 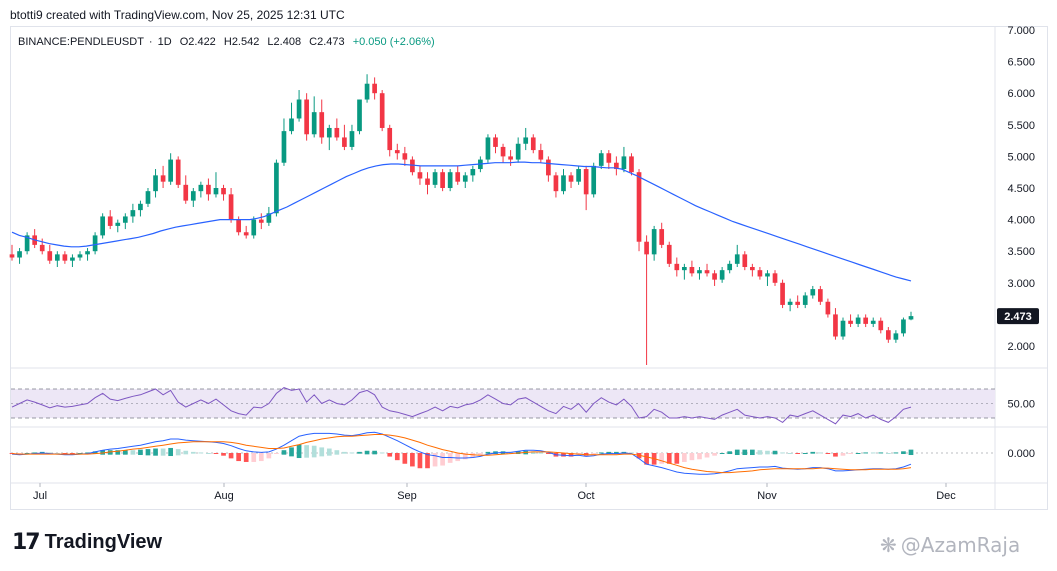 What do you see at coordinates (197, 42) in the screenshot?
I see `open-value: O2.422` at bounding box center [197, 42].